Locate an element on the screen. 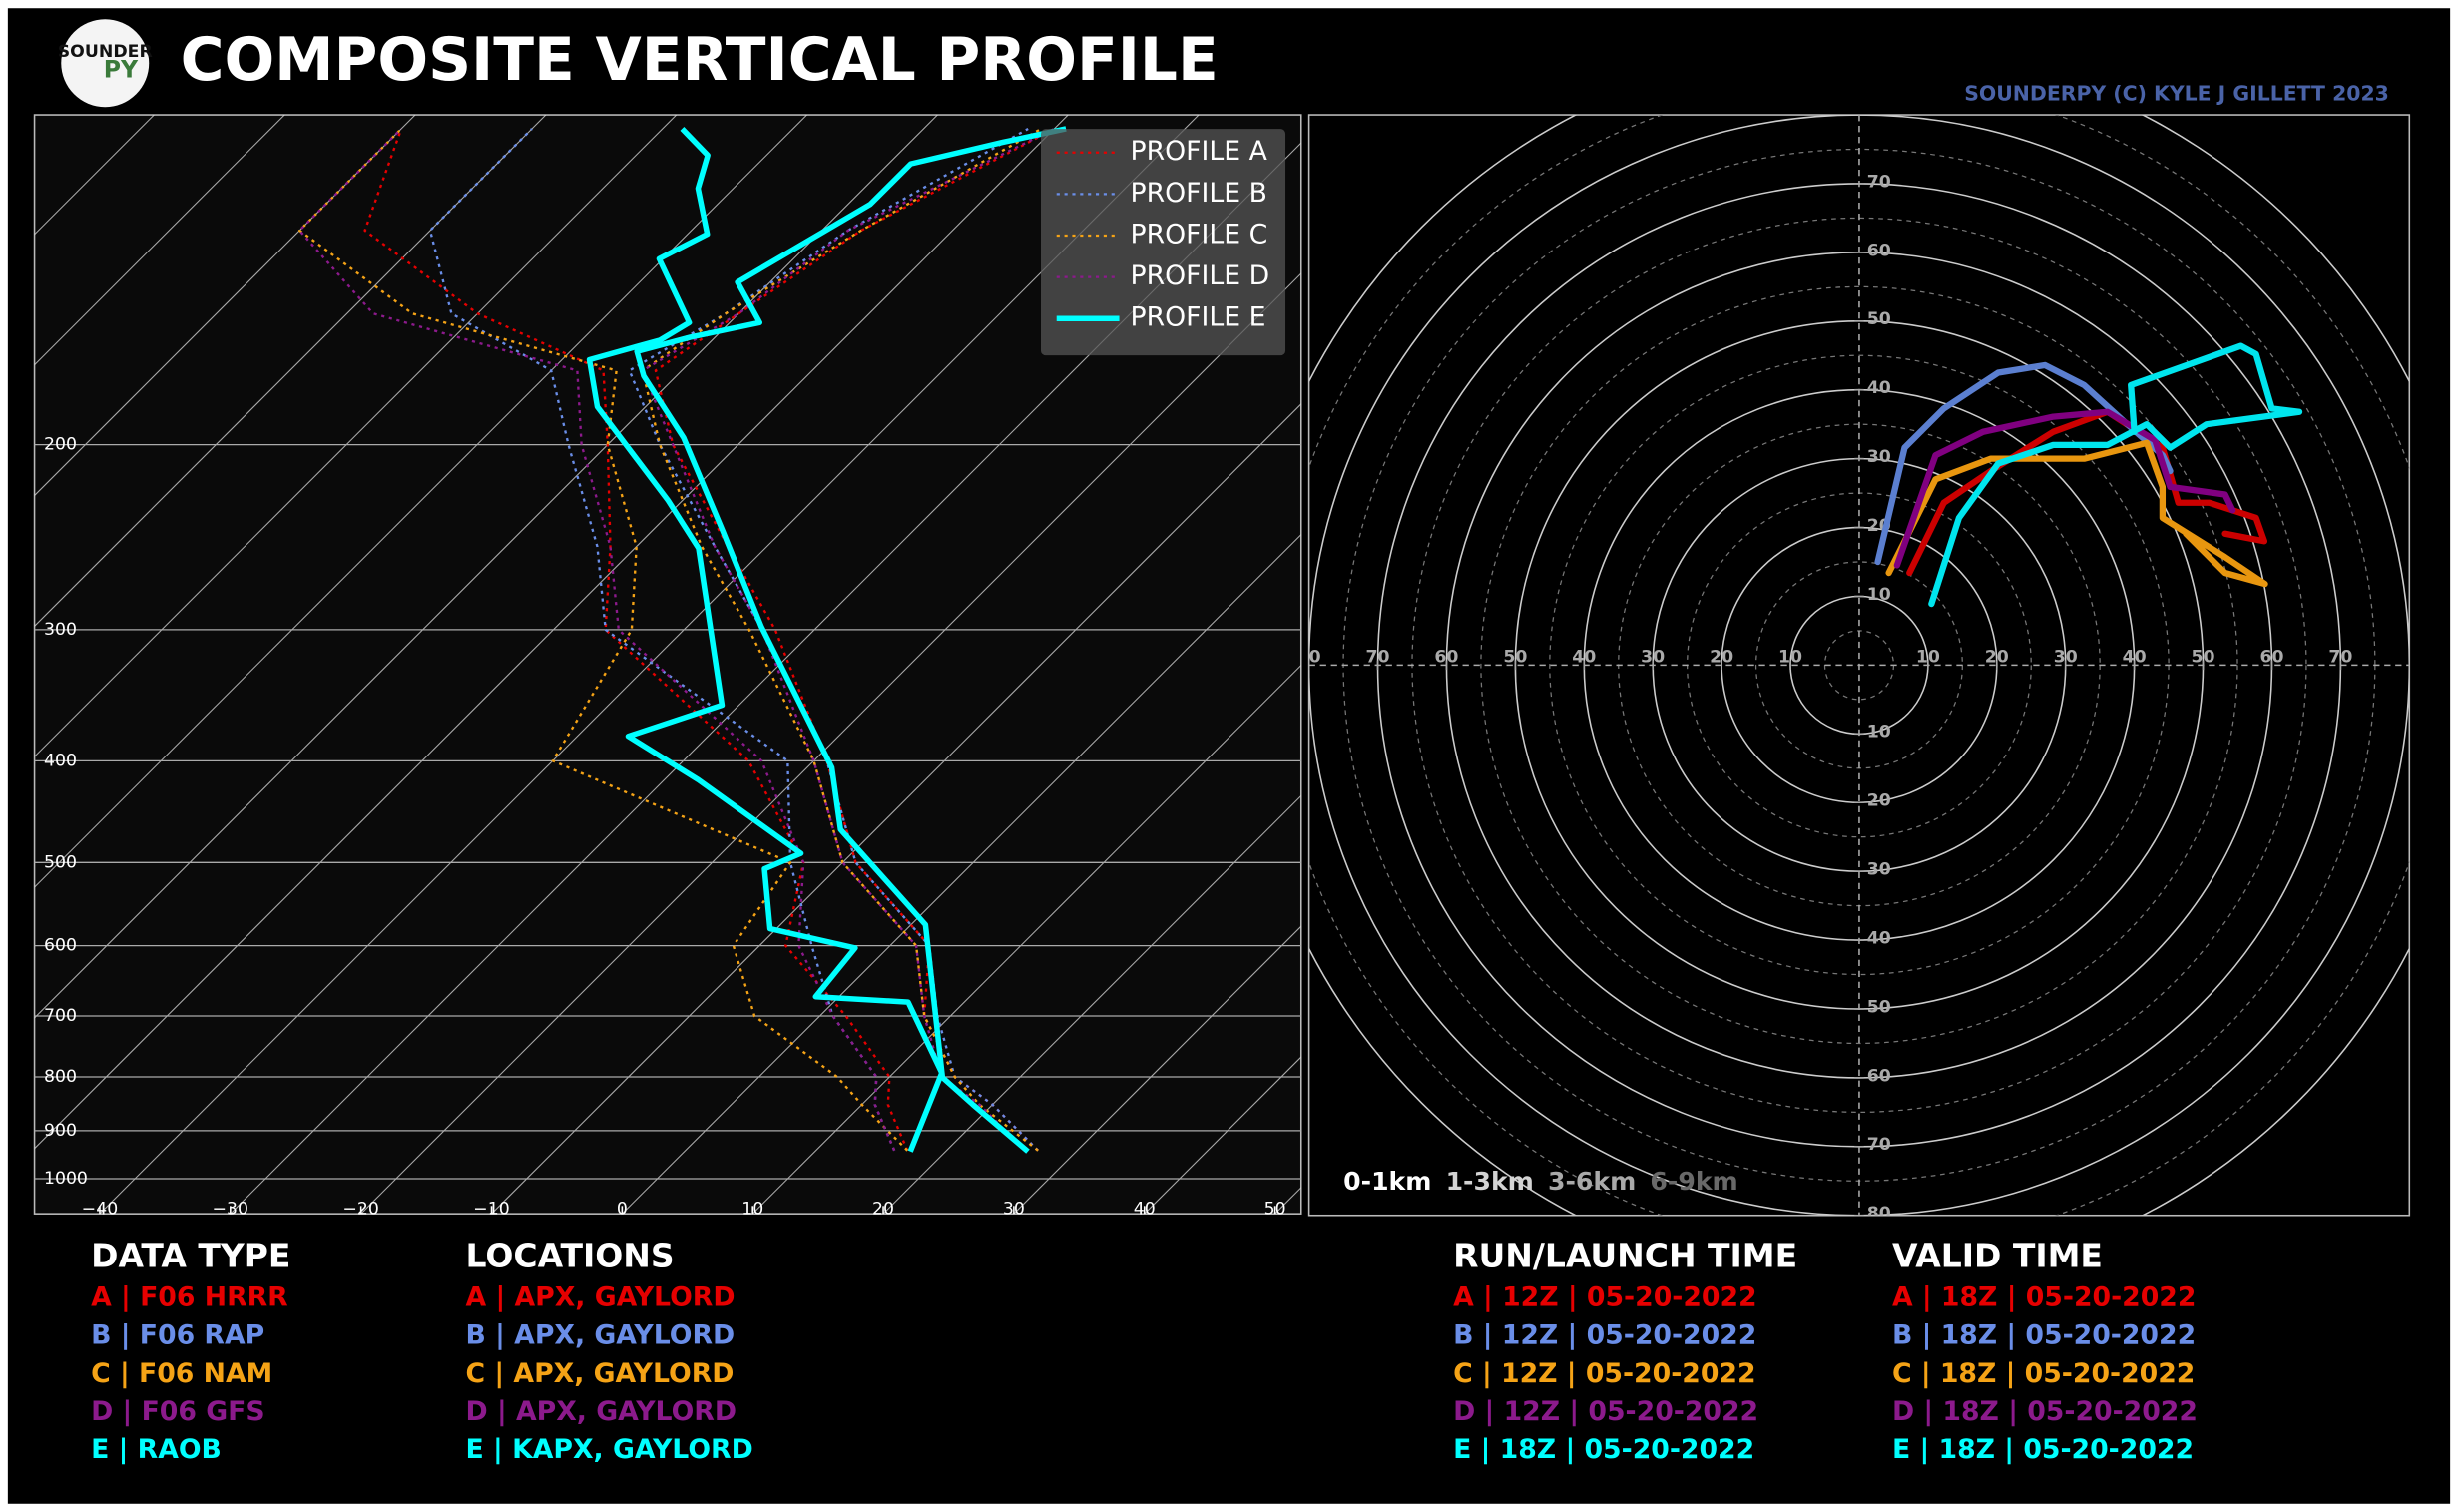  legend-box is located at coordinates (1163, 242).